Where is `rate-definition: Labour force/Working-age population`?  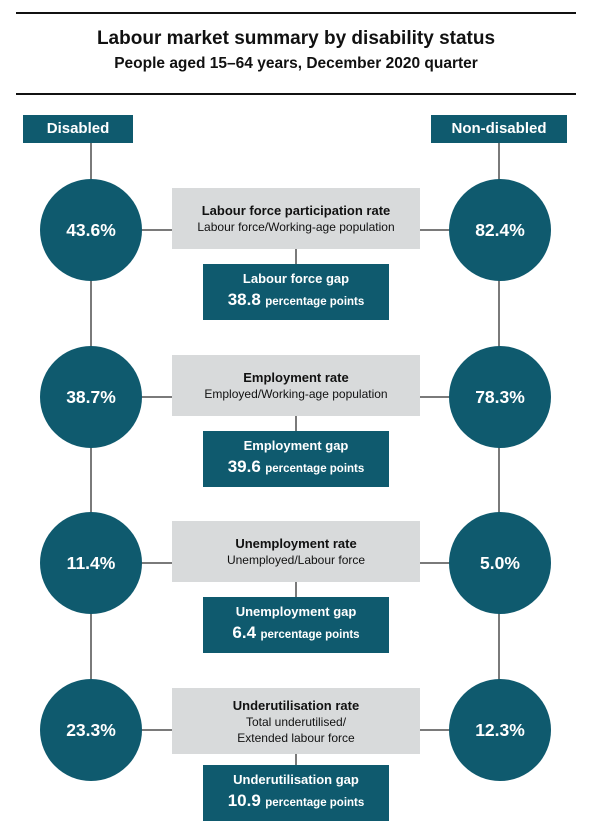 rate-definition: Labour force/Working-age population is located at coordinates (296, 227).